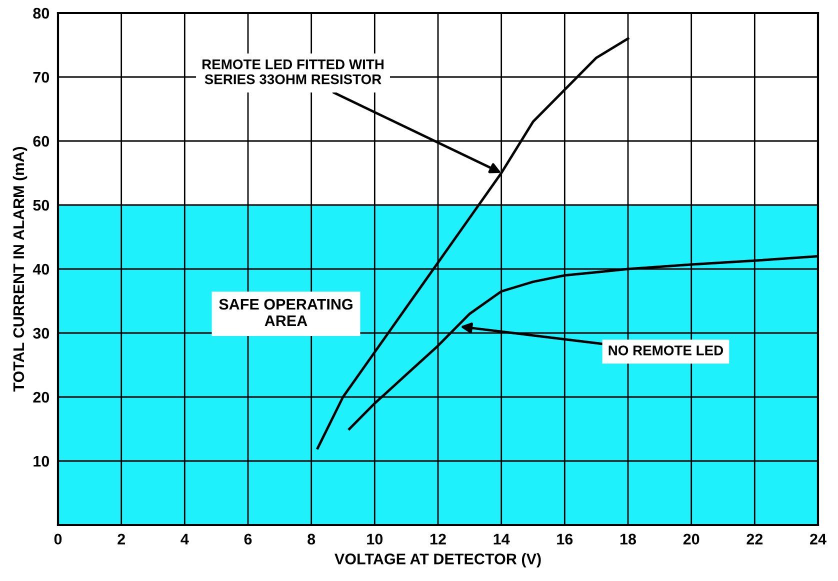 The height and width of the screenshot is (581, 838). I want to click on y-tick-label: 20, so click(41, 397).